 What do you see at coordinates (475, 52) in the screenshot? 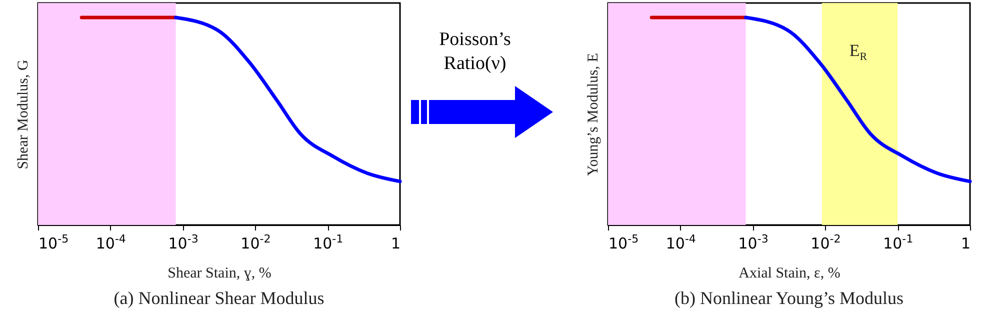
I see `text: Poisson’s Ratio(ν)` at bounding box center [475, 52].